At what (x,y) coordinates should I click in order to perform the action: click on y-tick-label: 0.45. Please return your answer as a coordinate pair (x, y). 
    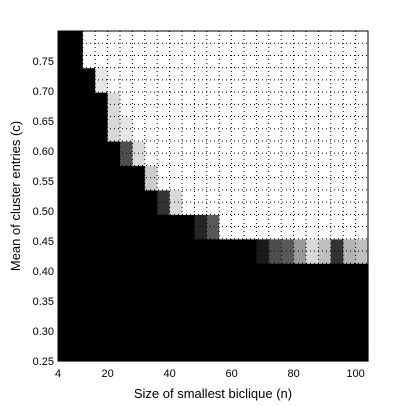
    Looking at the image, I should click on (43, 242).